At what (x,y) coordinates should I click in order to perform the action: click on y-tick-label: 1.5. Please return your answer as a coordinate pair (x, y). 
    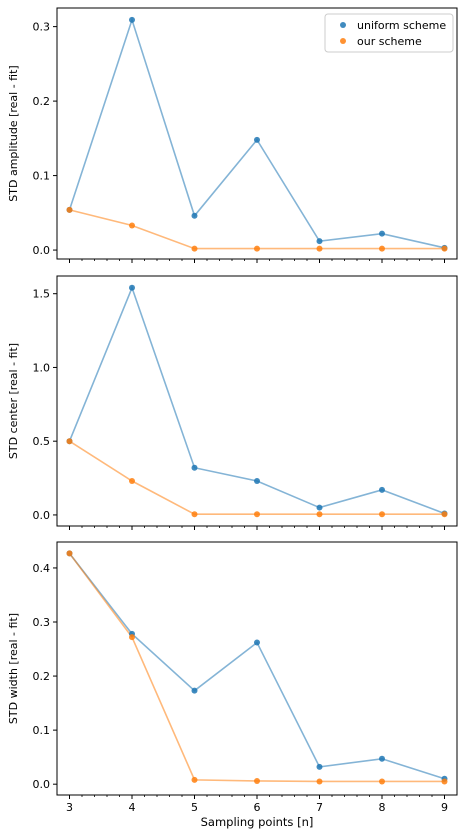
    Looking at the image, I should click on (42, 294).